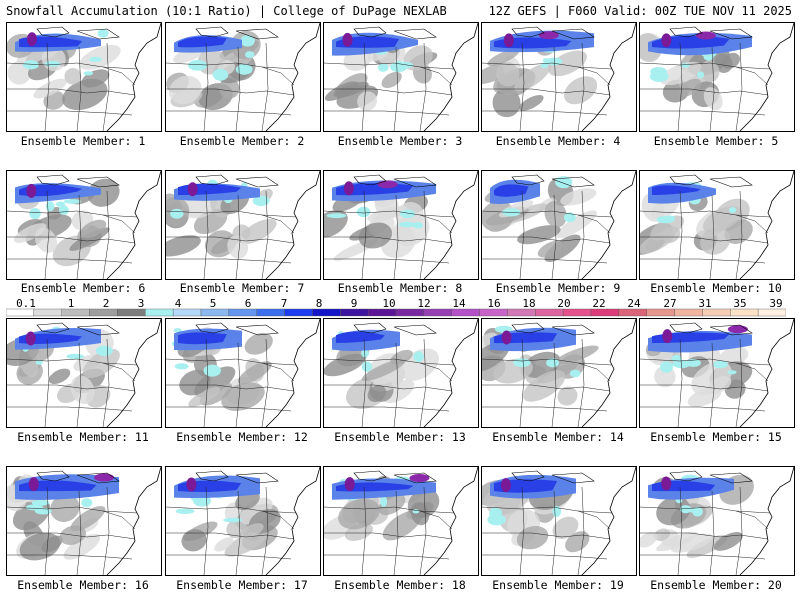 This screenshot has height=600, width=800. I want to click on scale-tick-label: 1, so click(71, 304).